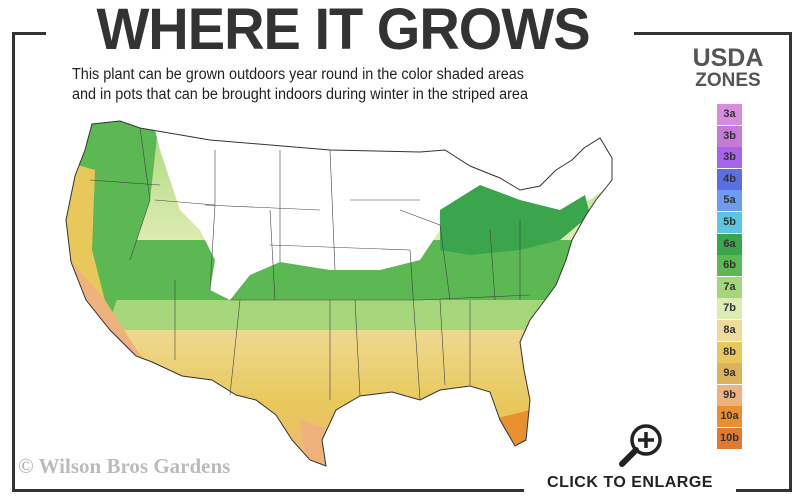 Image resolution: width=800 pixels, height=500 pixels. I want to click on legend-zone-9b: 9b, so click(729, 395).